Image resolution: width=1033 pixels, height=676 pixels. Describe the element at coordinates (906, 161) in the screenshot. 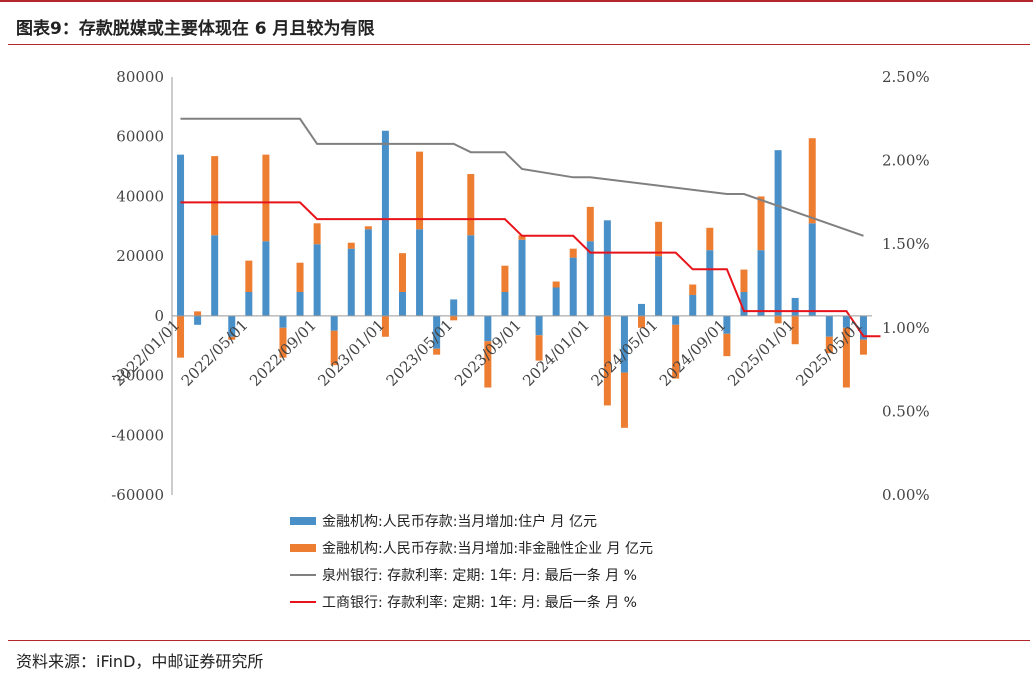

I see `right-tick-label: 2.00%` at that location.